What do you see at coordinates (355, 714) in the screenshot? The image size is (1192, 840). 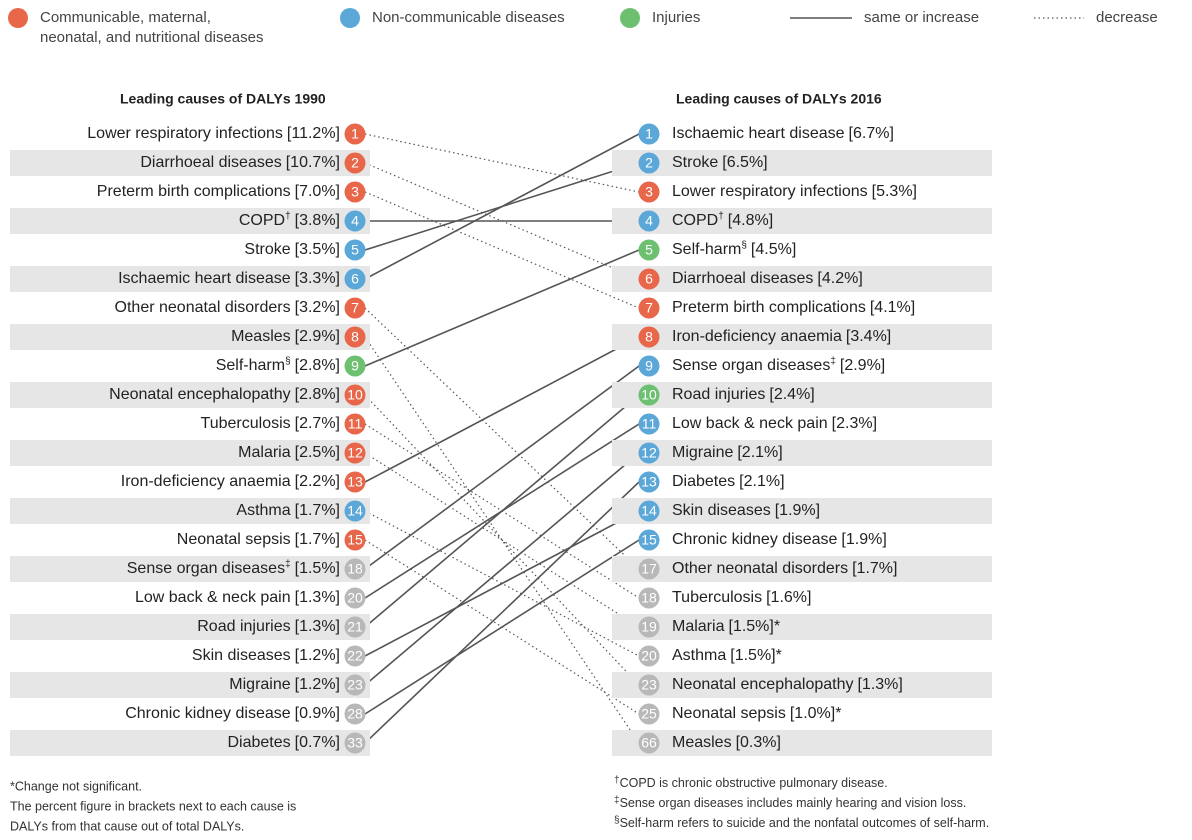 I see `rank-number: 28` at bounding box center [355, 714].